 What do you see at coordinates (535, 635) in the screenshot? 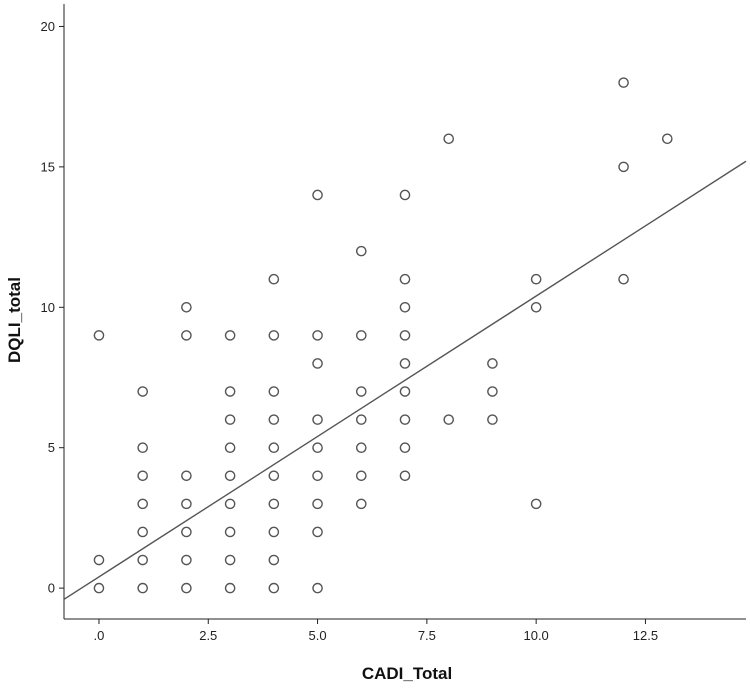
I see `x-tick-label: 10.0` at bounding box center [535, 635].